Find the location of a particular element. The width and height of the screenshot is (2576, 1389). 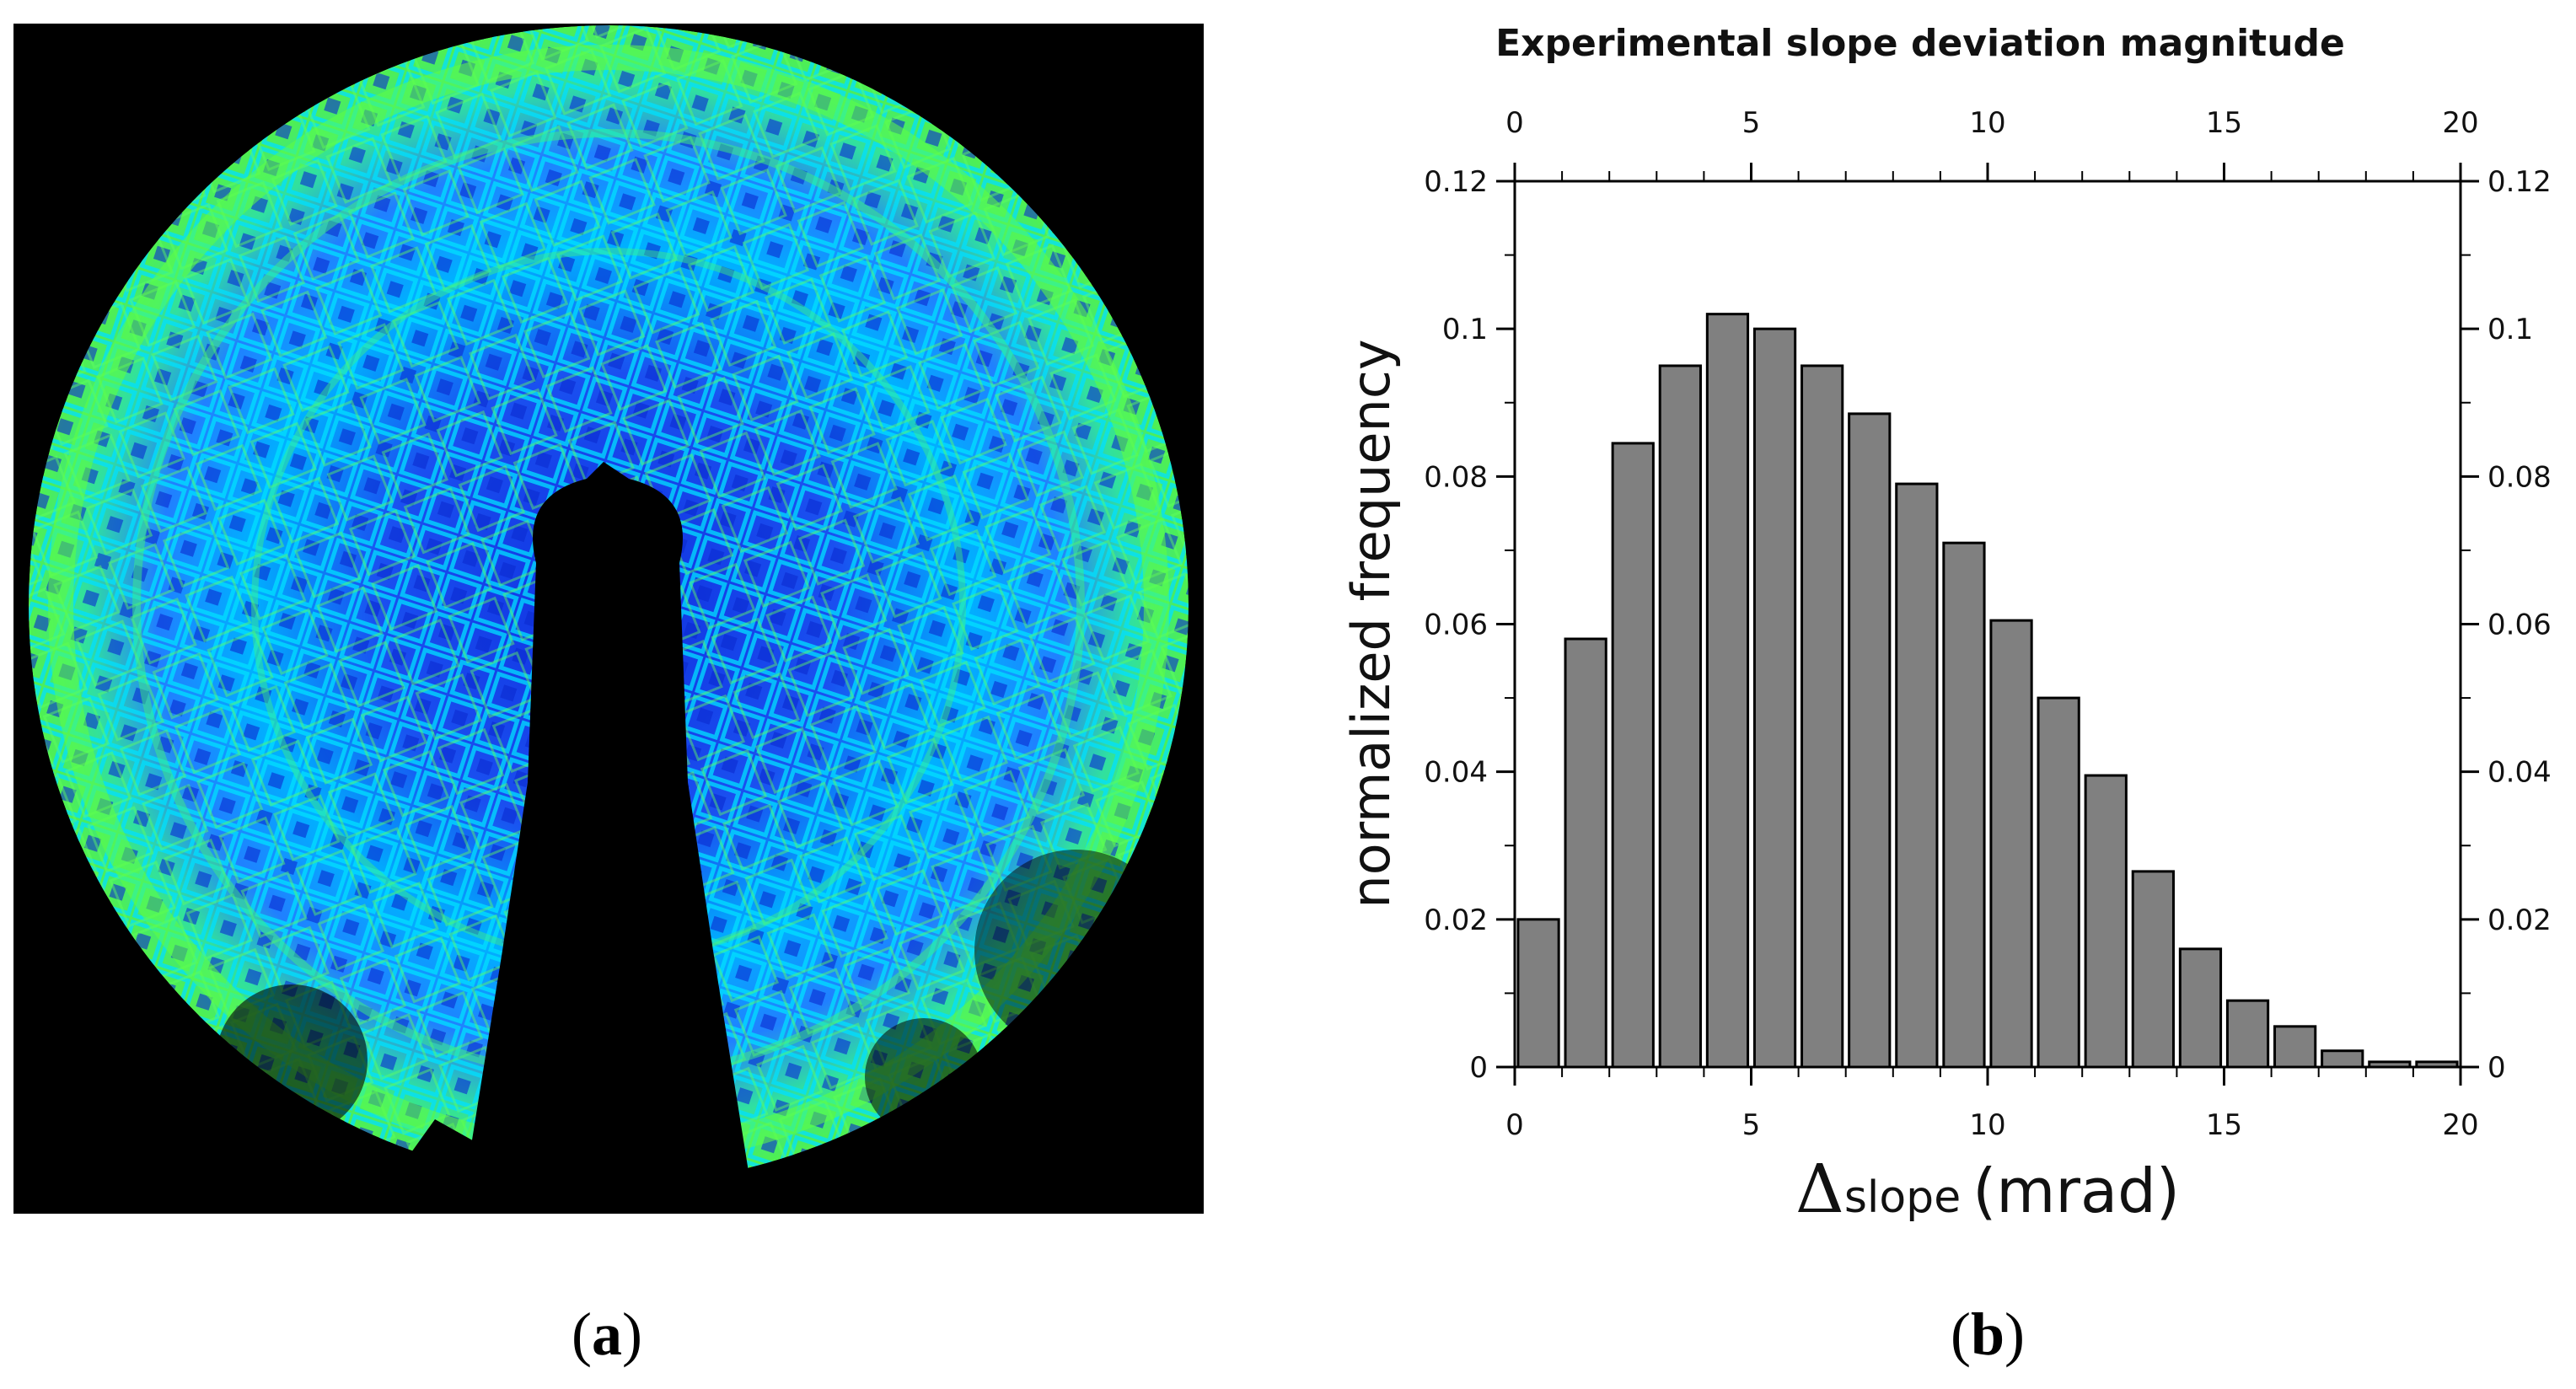

y-tick-label-right: 0 is located at coordinates (2496, 1068).